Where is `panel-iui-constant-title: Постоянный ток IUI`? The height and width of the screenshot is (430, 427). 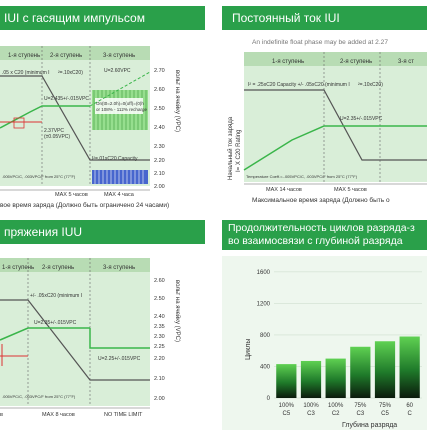 panel-iui-constant-title: Постоянный ток IUI is located at coordinates (286, 18).